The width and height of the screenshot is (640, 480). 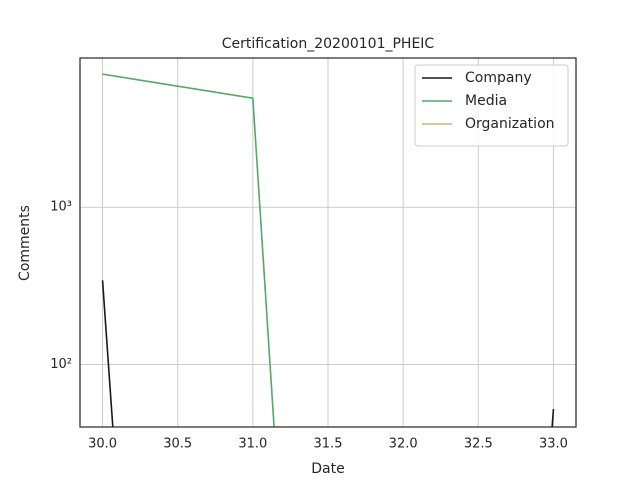 What do you see at coordinates (486, 101) in the screenshot?
I see `legend-label: Media` at bounding box center [486, 101].